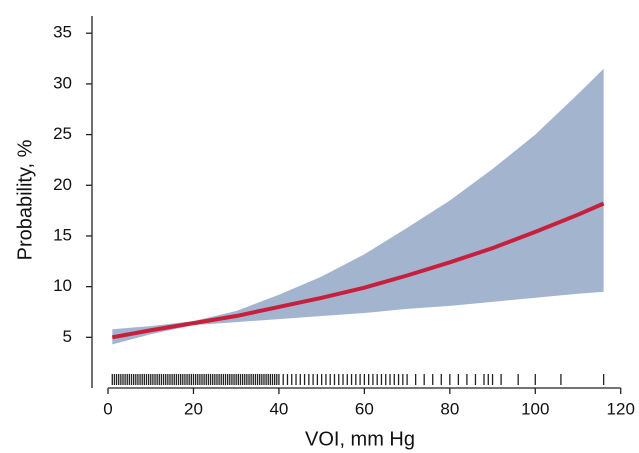 This screenshot has height=453, width=639. I want to click on y-tick-label: 10, so click(62, 285).